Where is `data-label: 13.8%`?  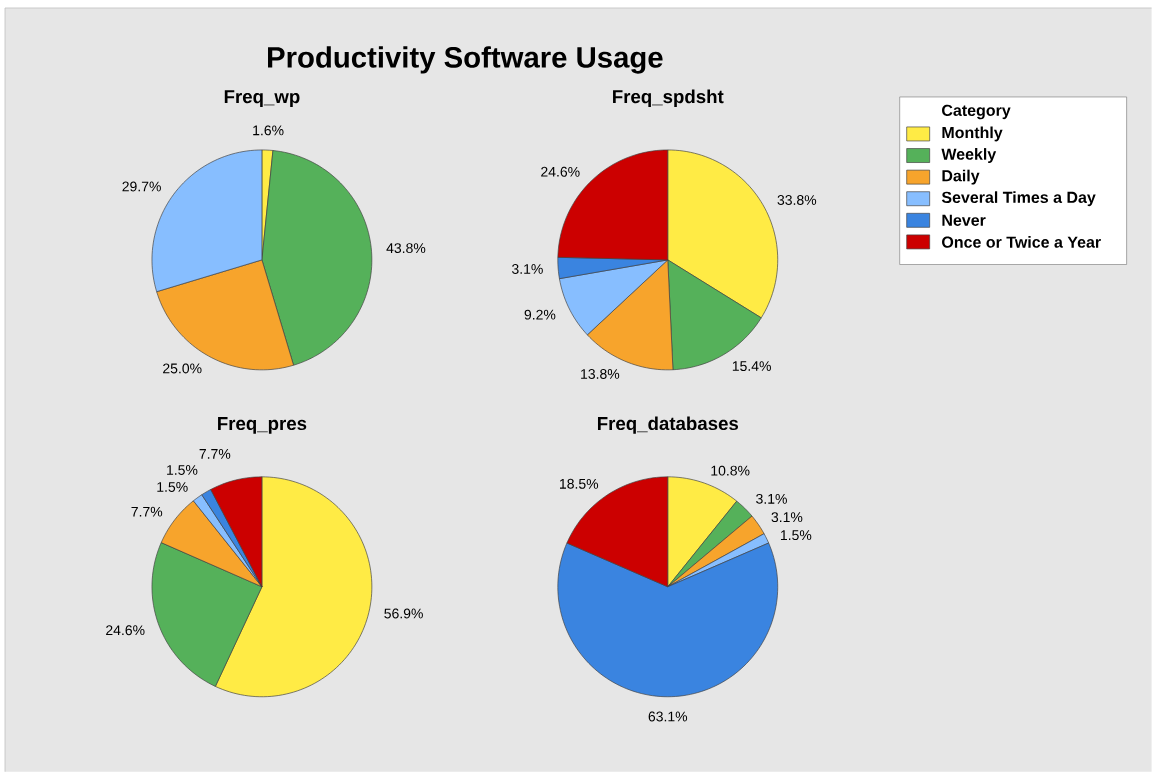 data-label: 13.8% is located at coordinates (600, 373).